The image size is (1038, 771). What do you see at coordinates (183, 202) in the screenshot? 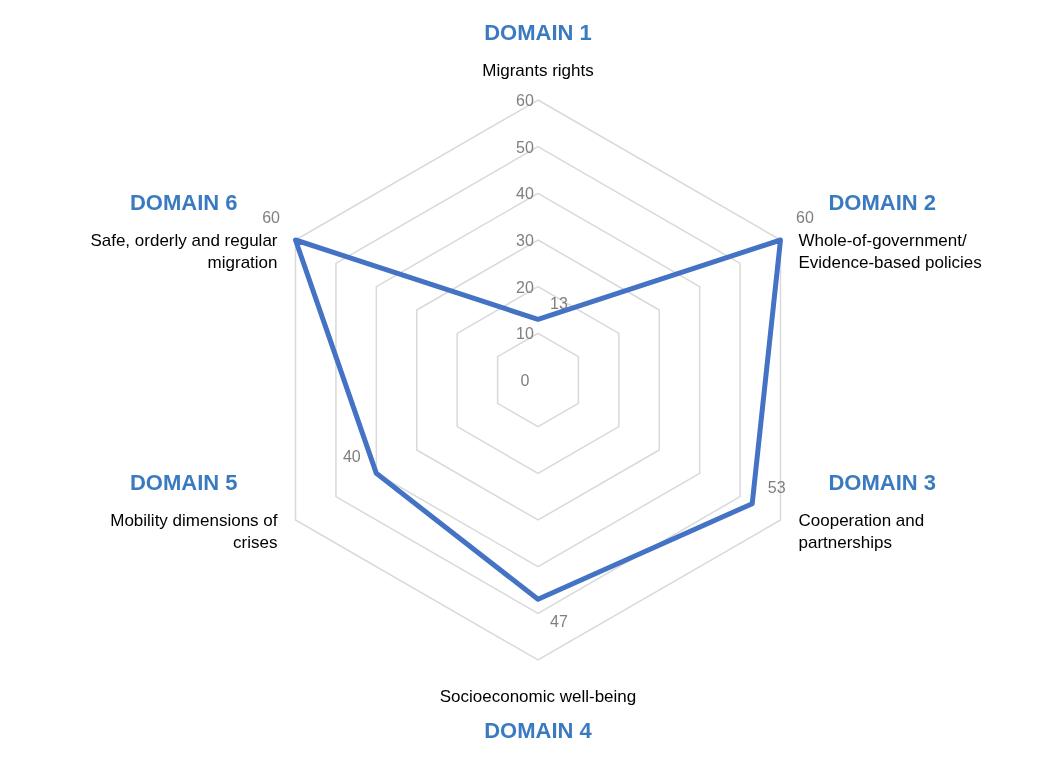
I see `text: DOMAIN 6` at bounding box center [183, 202].